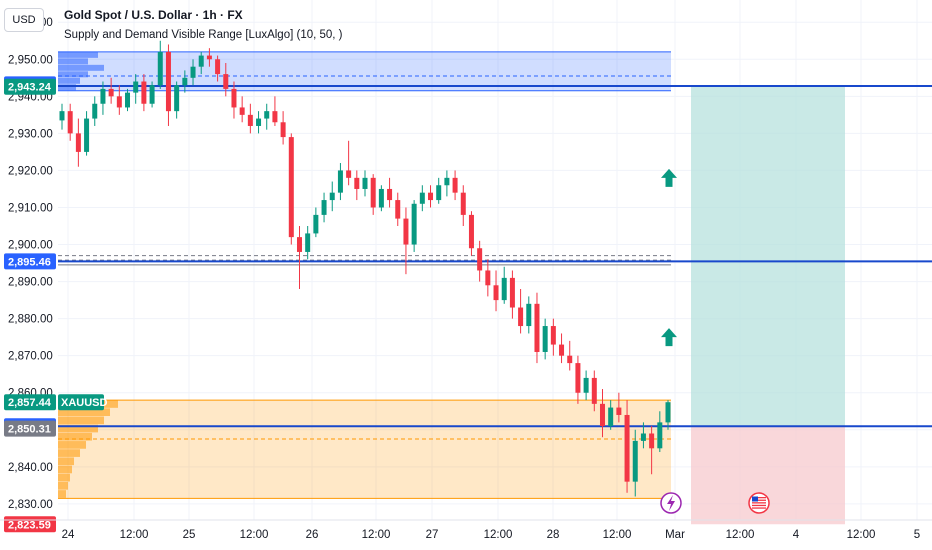 The image size is (932, 550). What do you see at coordinates (30, 134) in the screenshot?
I see `y-tick-label: 2,930.00` at bounding box center [30, 134].